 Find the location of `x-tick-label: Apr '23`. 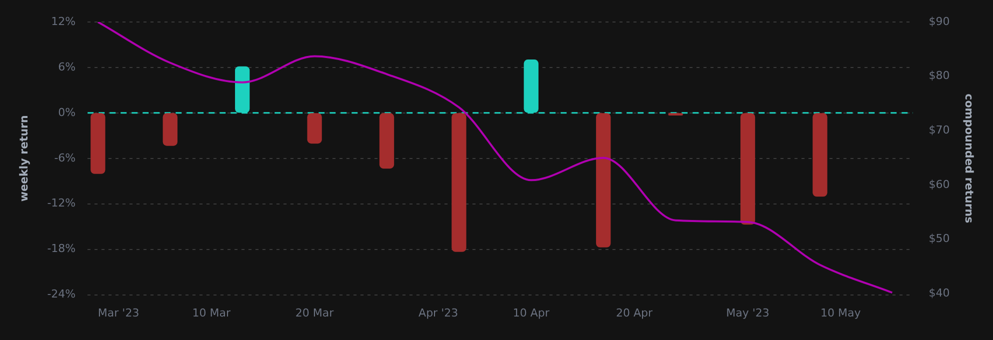

x-tick-label: Apr '23 is located at coordinates (438, 313).